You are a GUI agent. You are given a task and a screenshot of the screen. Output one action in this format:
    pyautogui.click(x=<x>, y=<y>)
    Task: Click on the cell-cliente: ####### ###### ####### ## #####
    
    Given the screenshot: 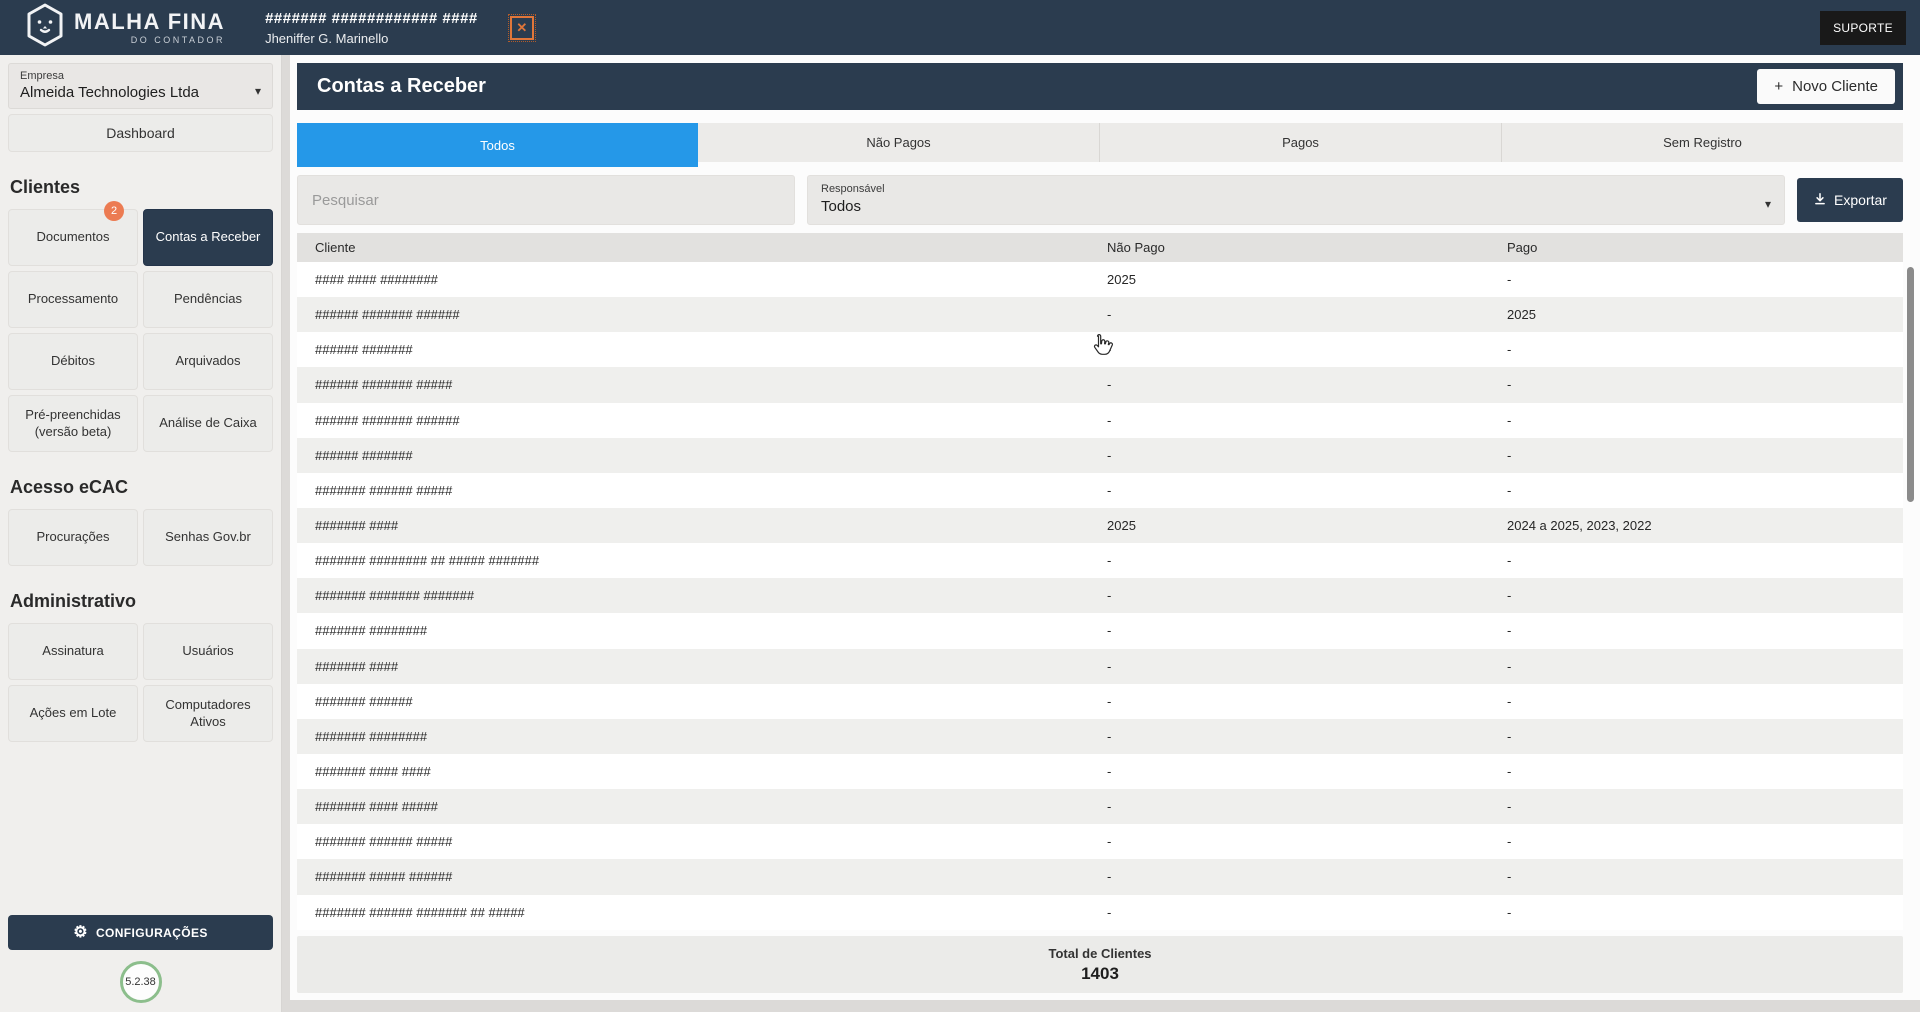 What is the action you would take?
    pyautogui.click(x=420, y=912)
    